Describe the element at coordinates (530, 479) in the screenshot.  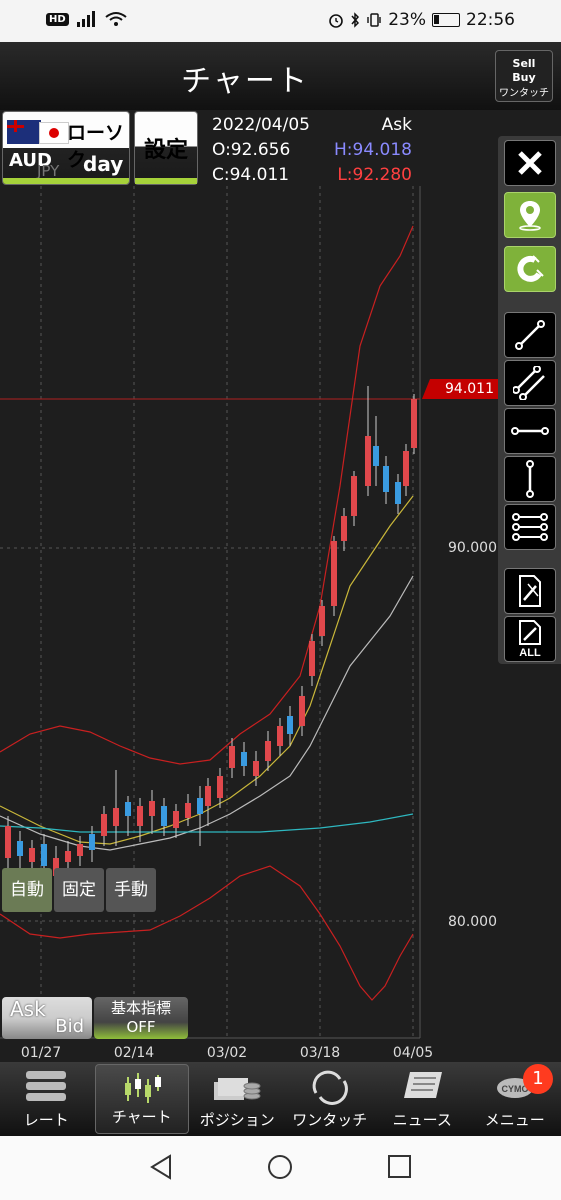
I see `vertical-line-tool-button` at that location.